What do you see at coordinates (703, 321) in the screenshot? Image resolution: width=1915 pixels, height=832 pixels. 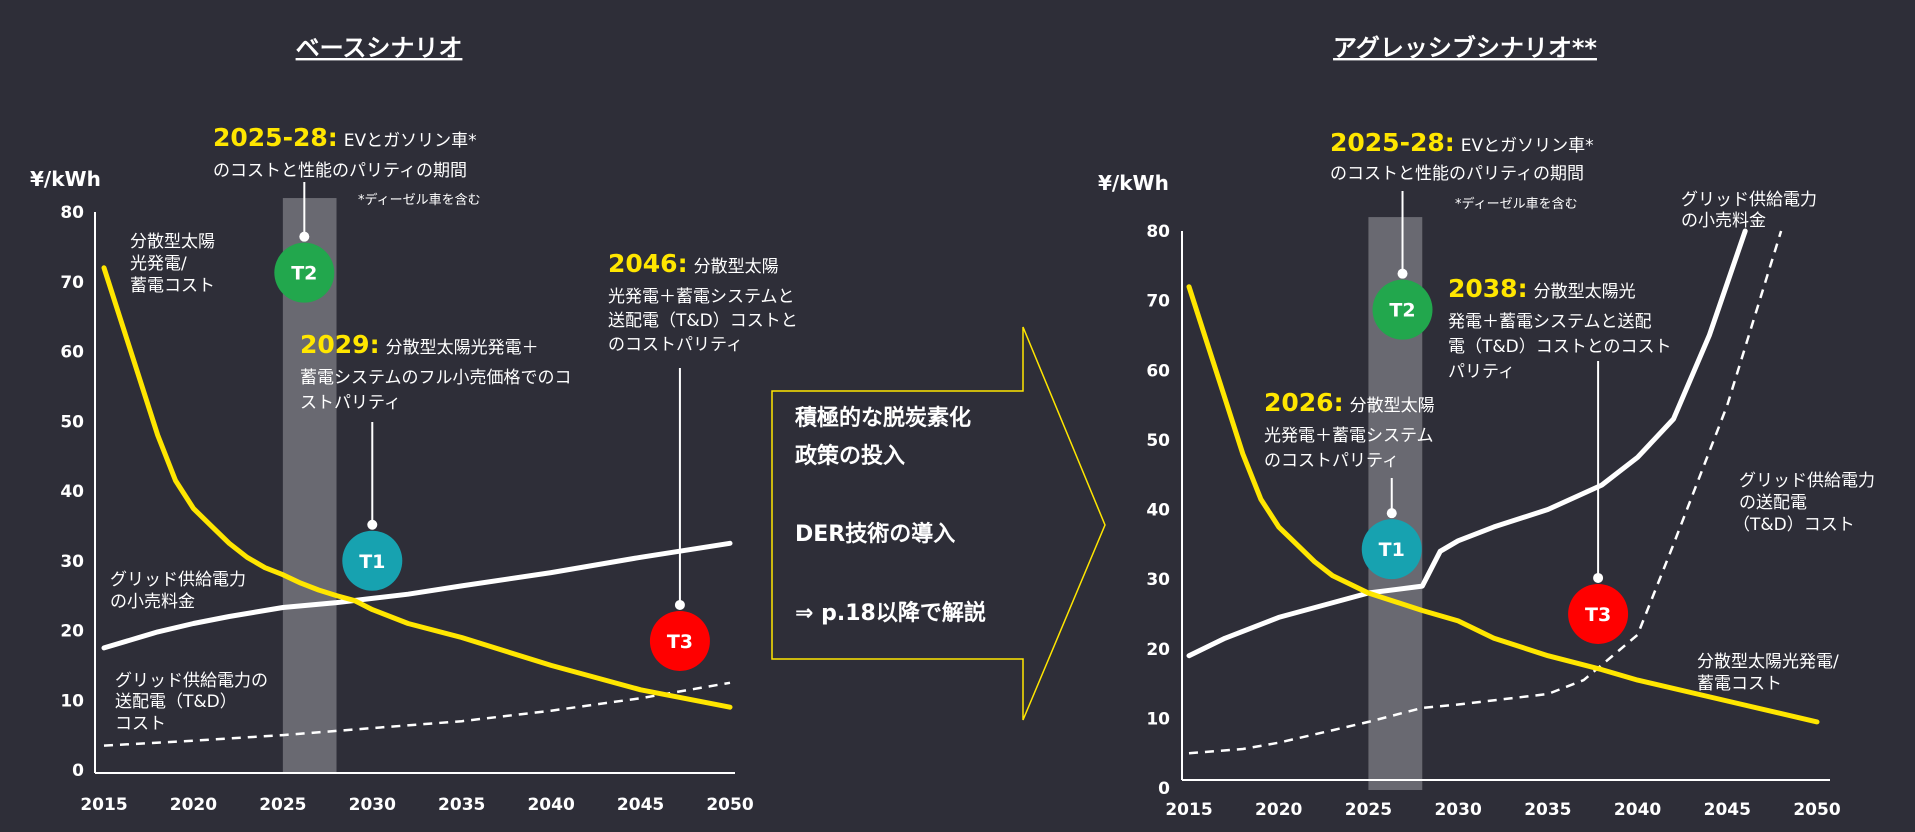 I see `annotation-t3-line: 送配電（T&D）コストと` at bounding box center [703, 321].